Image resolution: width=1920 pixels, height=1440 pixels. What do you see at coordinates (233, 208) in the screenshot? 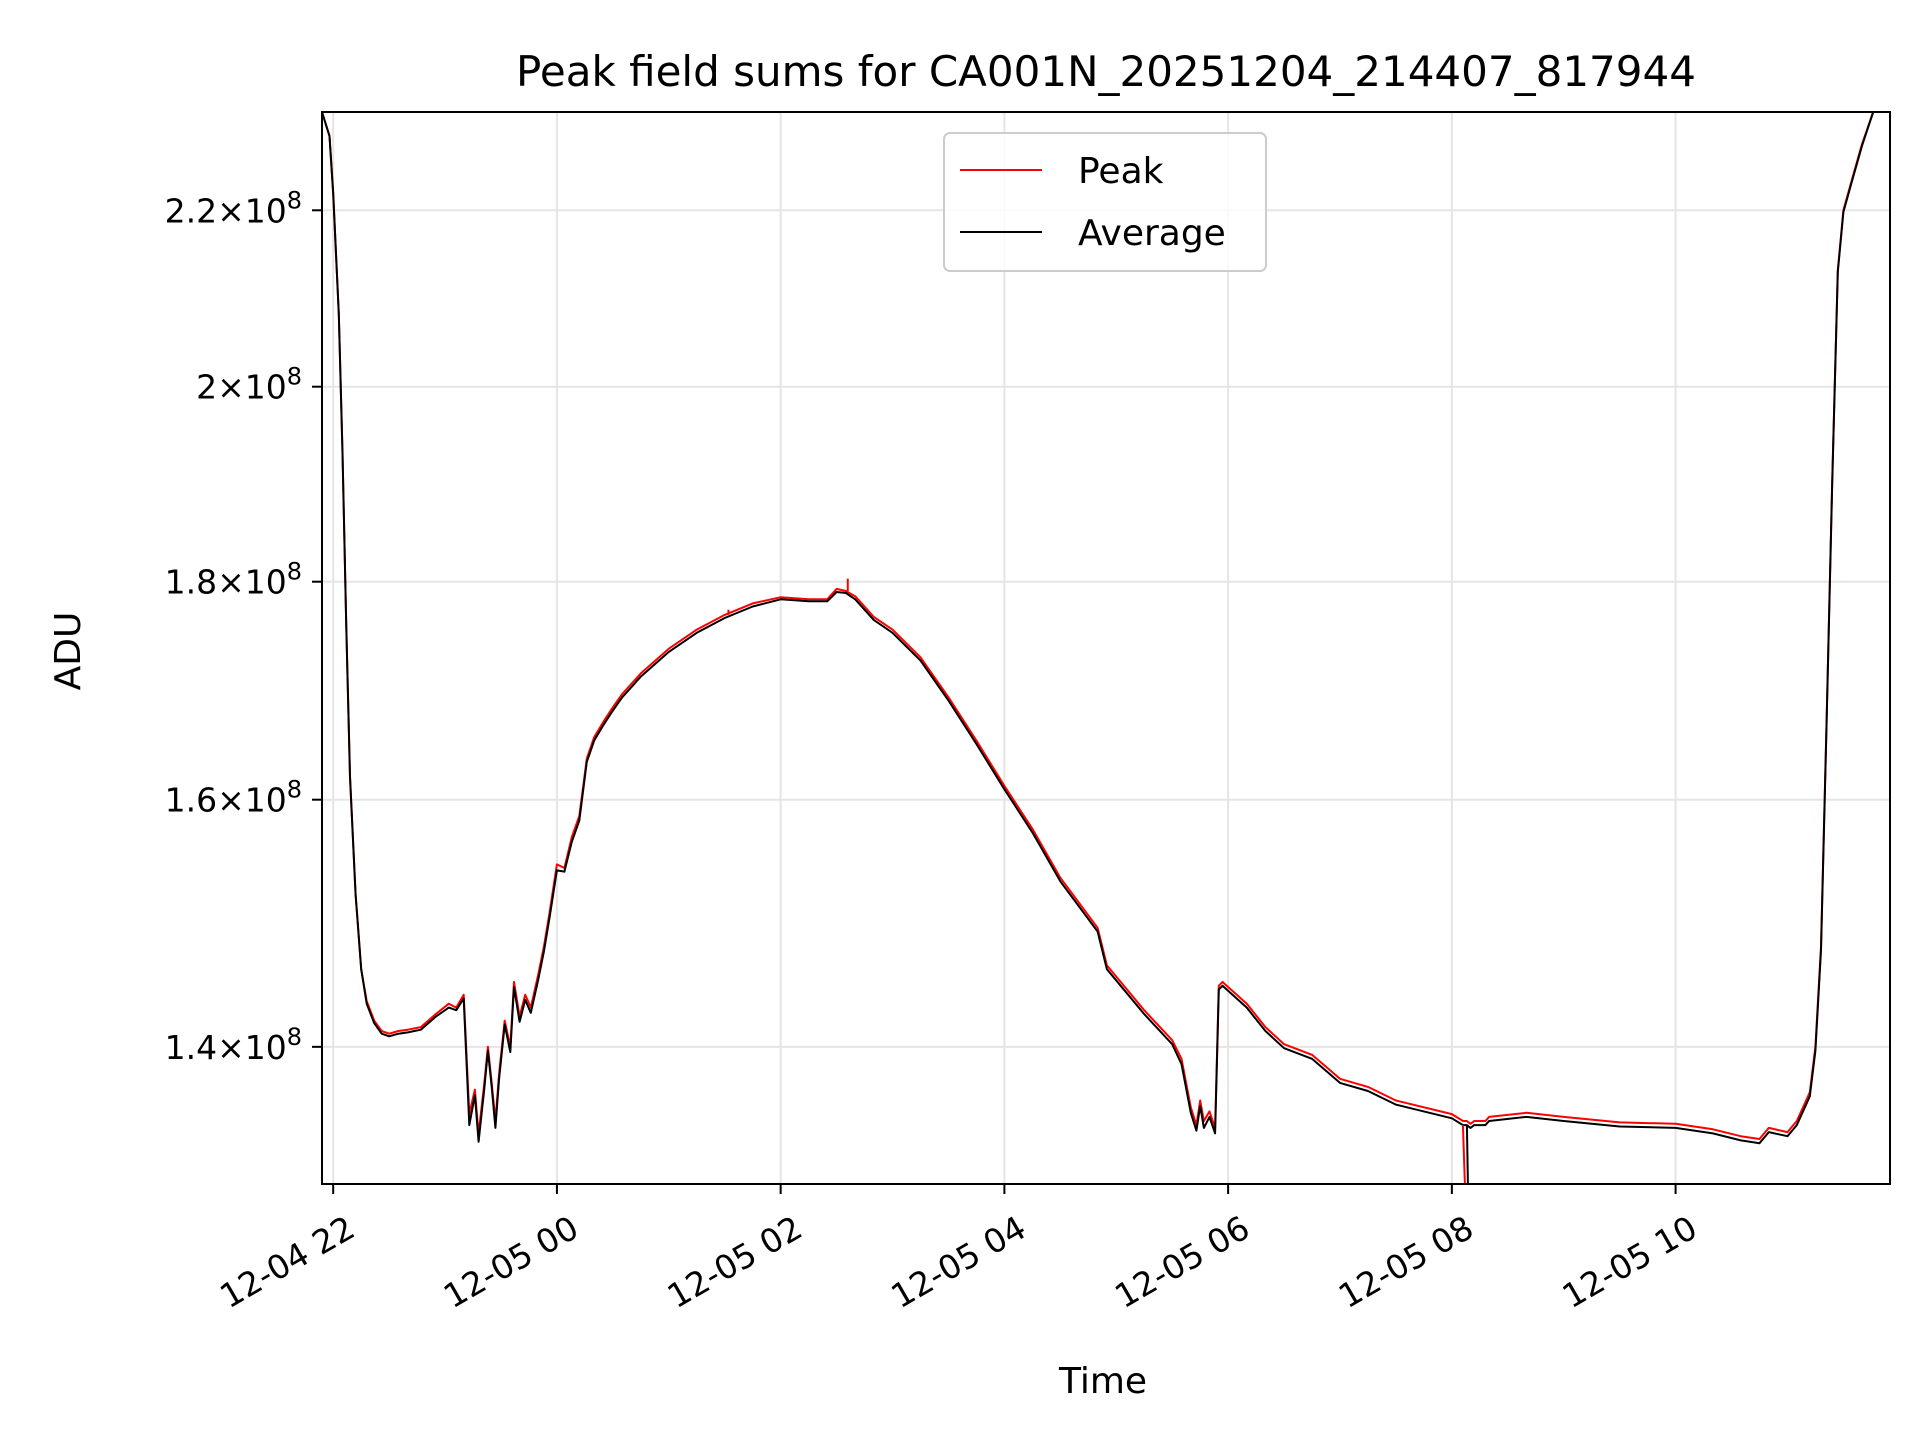
I see `y-tick-label: 2.2×108` at bounding box center [233, 208].